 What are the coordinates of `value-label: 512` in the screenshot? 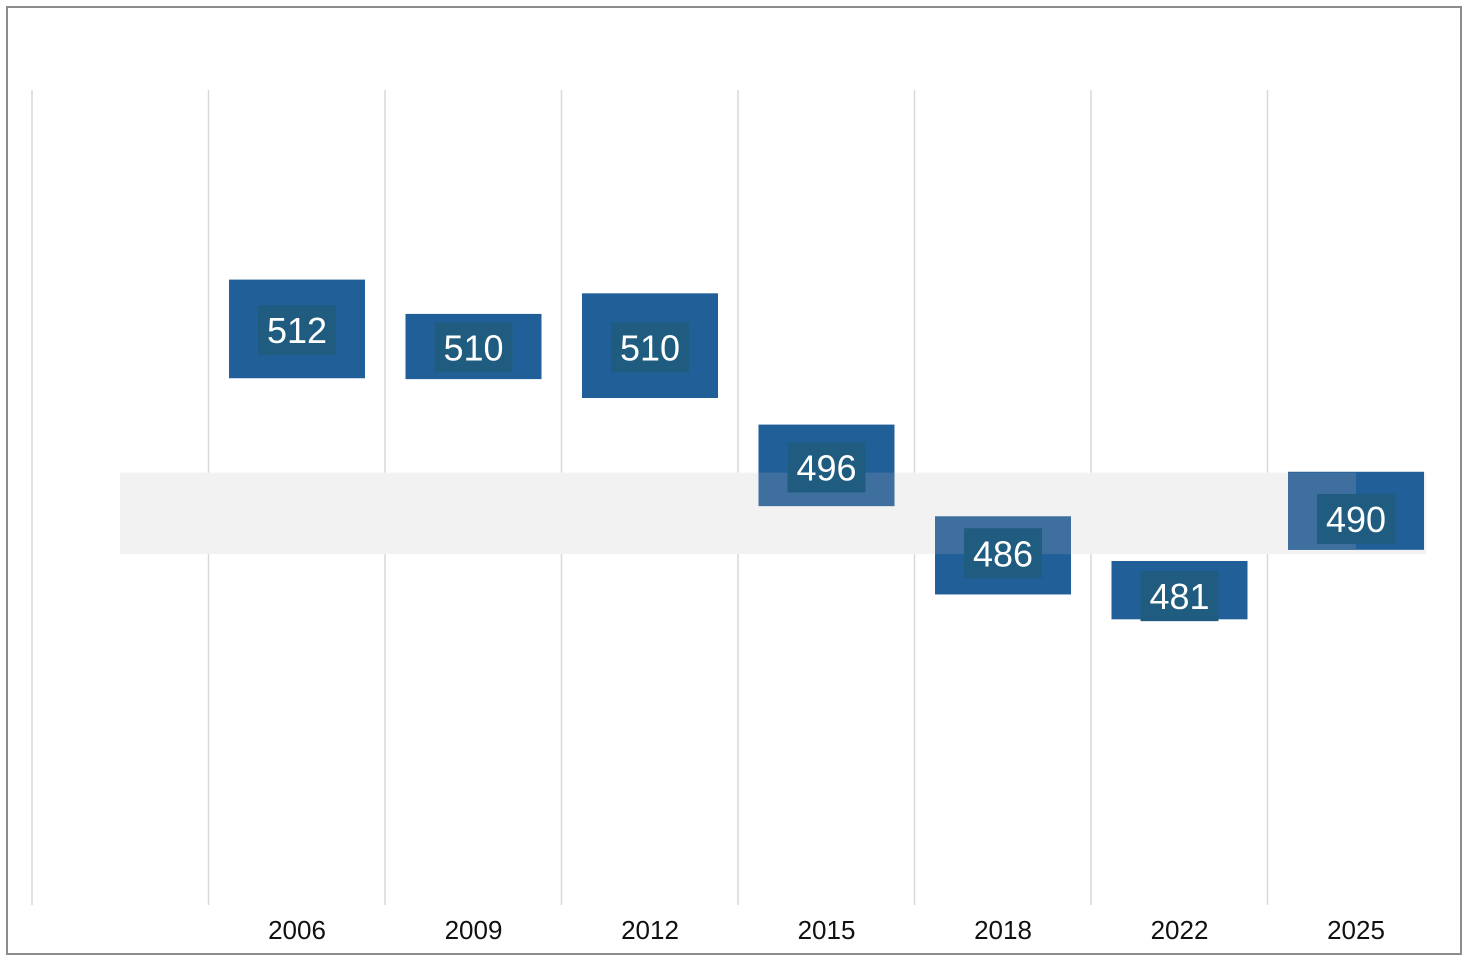 It's located at (297, 330).